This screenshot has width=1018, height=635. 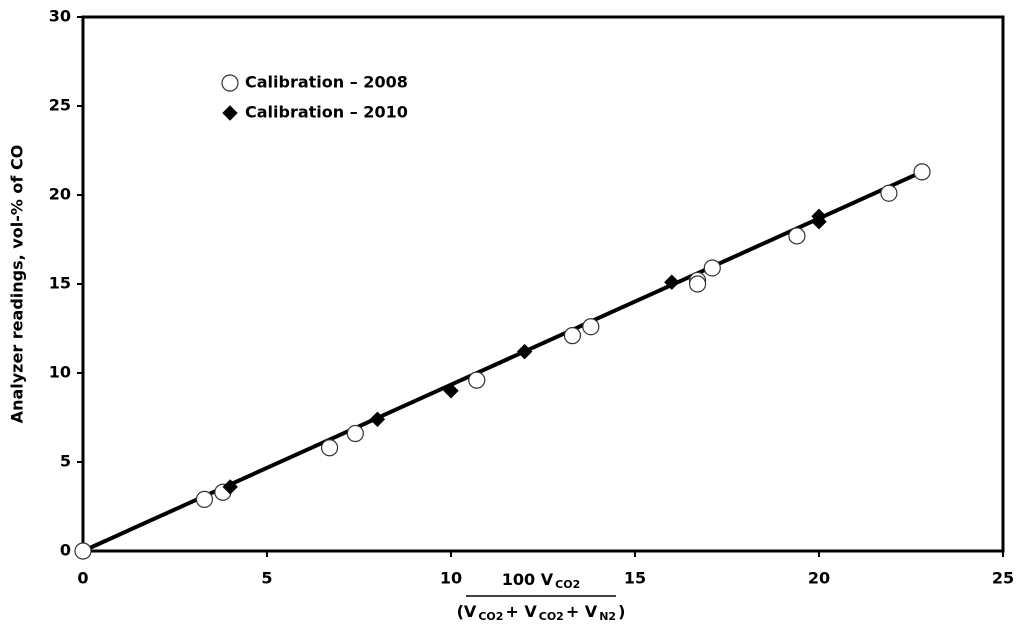 I want to click on y-tick-label: 20, so click(x=60, y=194).